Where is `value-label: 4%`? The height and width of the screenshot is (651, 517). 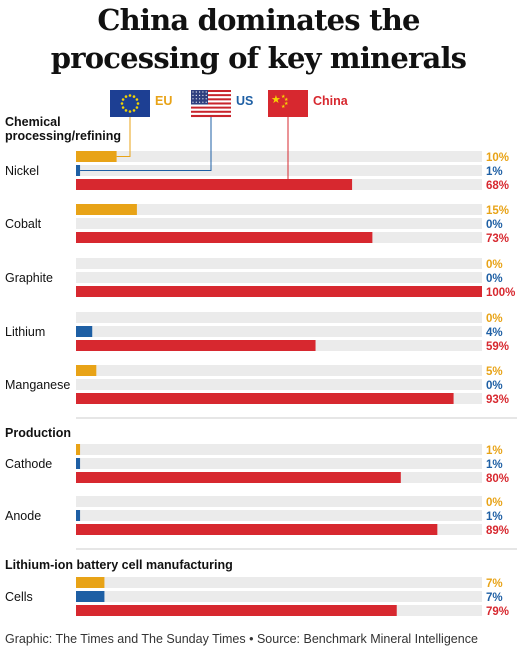
value-label: 4% is located at coordinates (494, 333).